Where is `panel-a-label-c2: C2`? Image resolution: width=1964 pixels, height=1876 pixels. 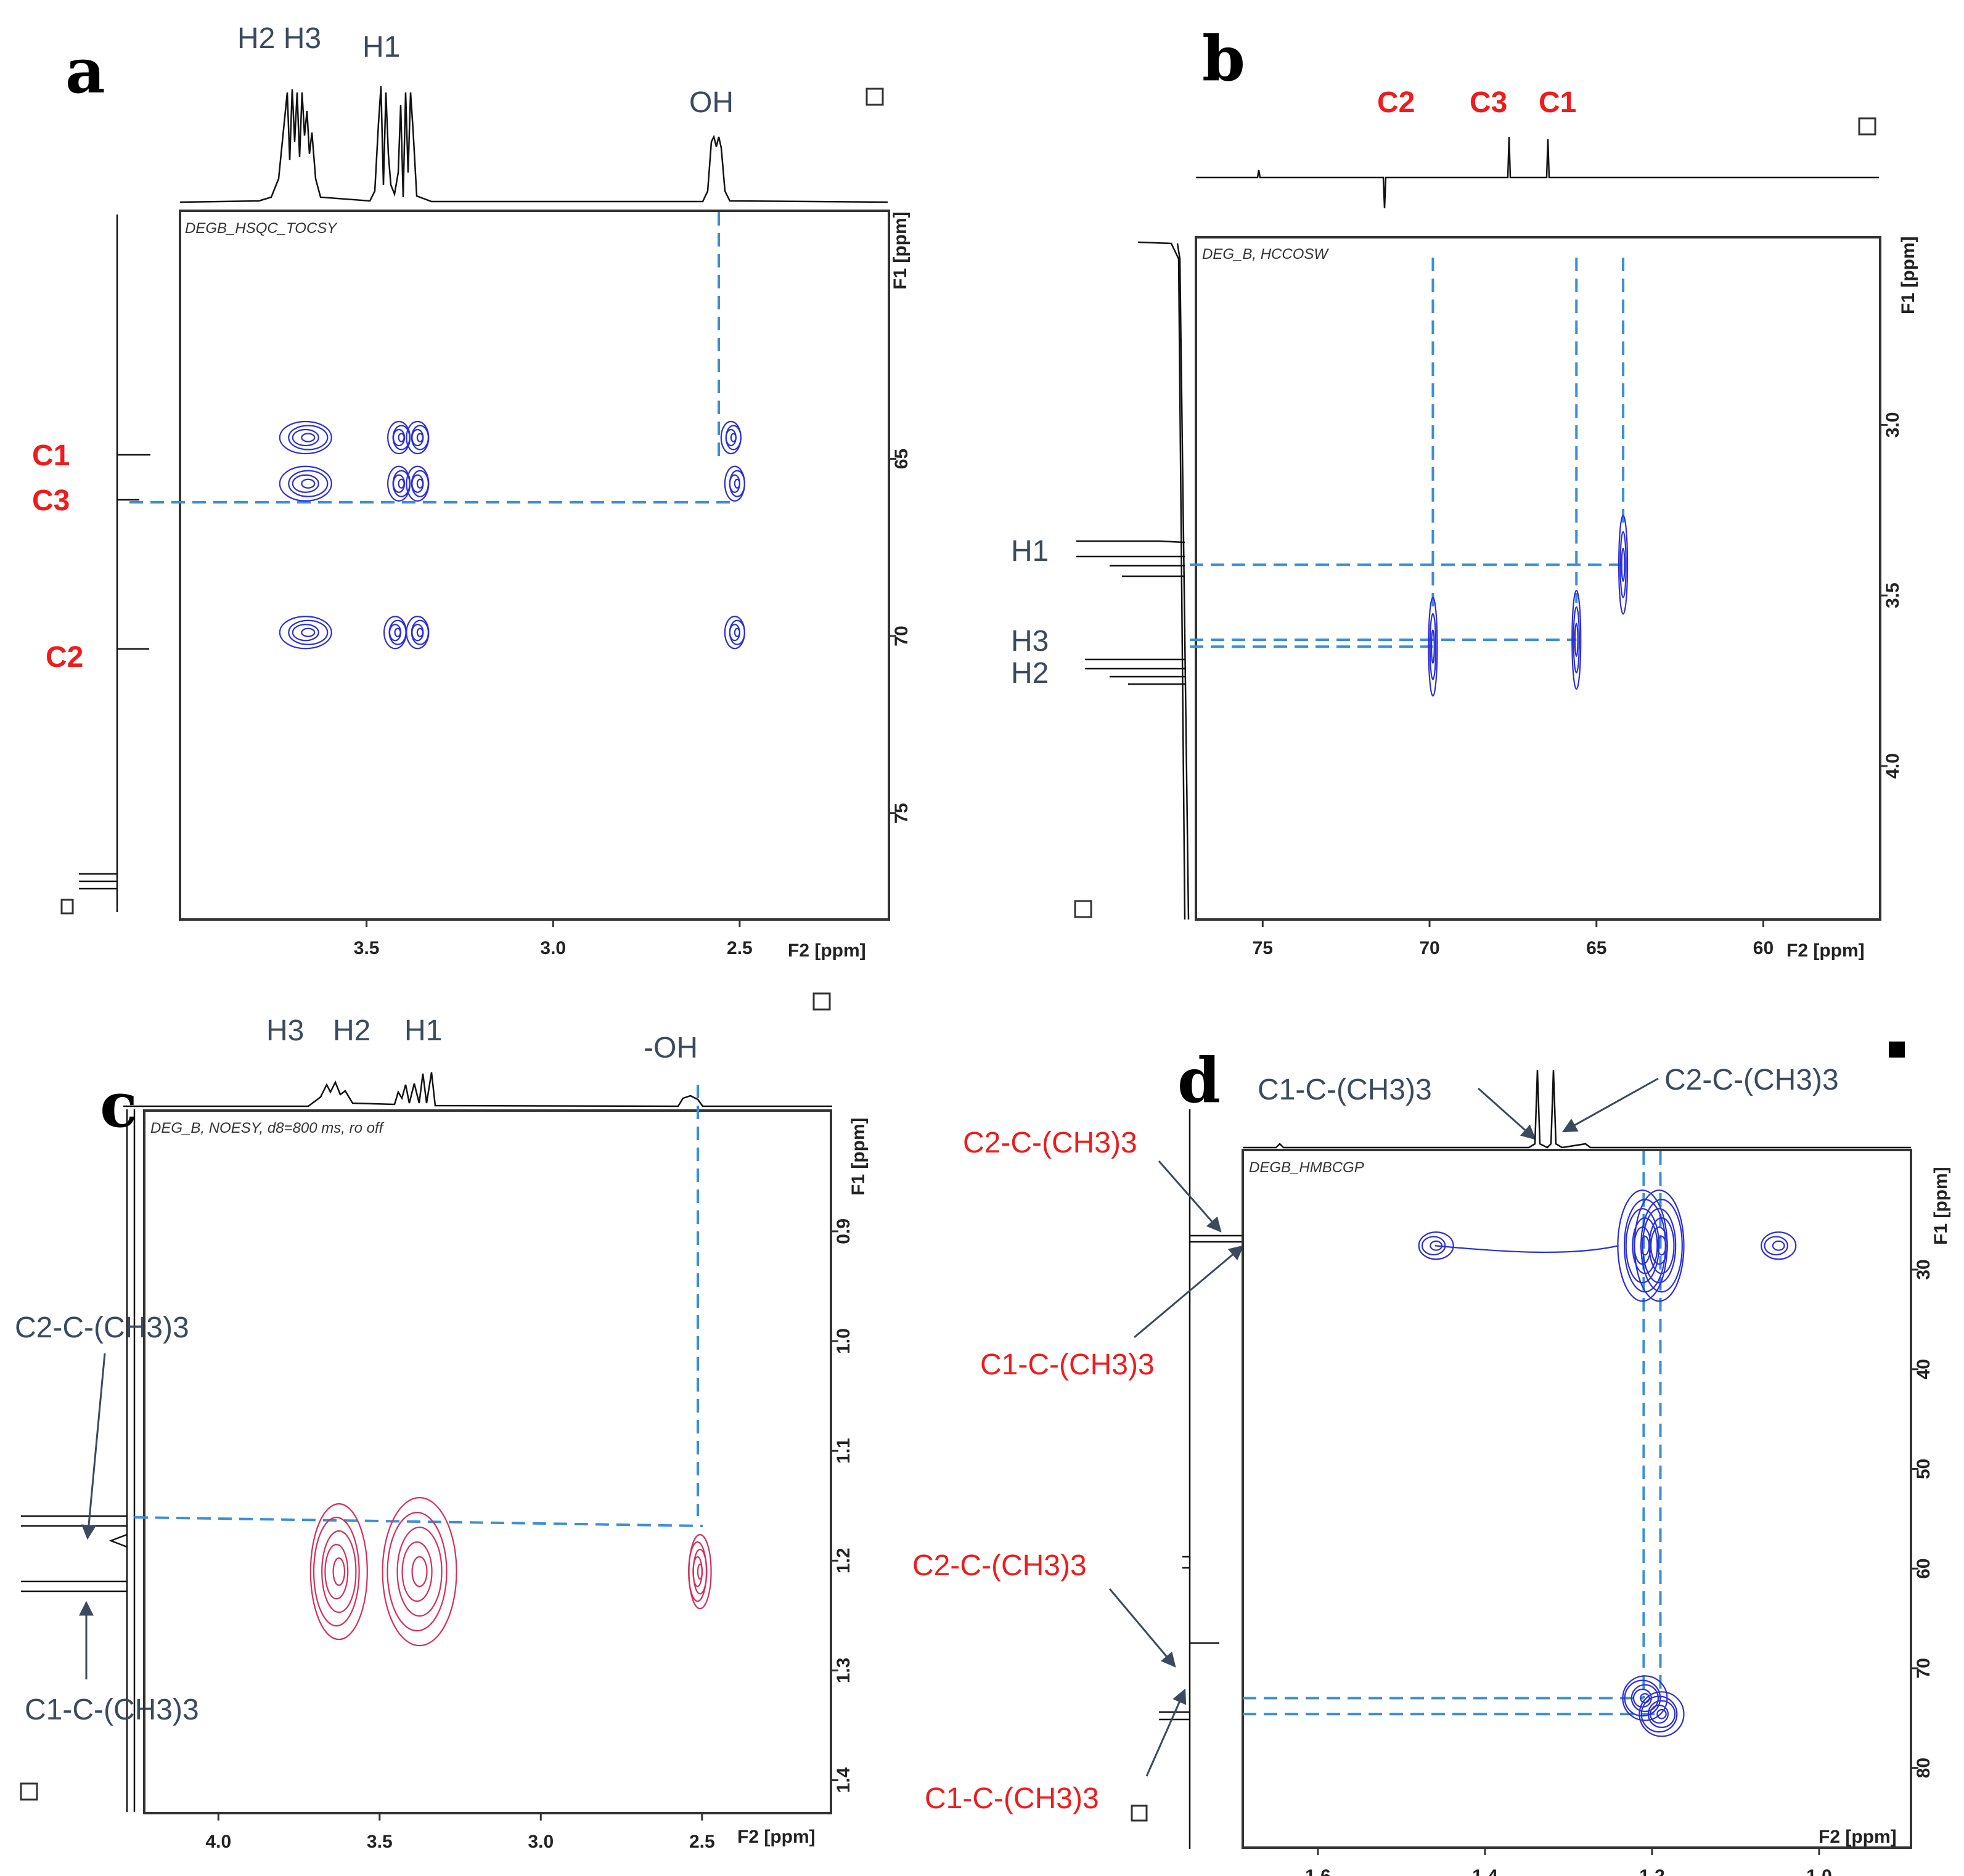
panel-a-label-c2: C2 is located at coordinates (64, 657).